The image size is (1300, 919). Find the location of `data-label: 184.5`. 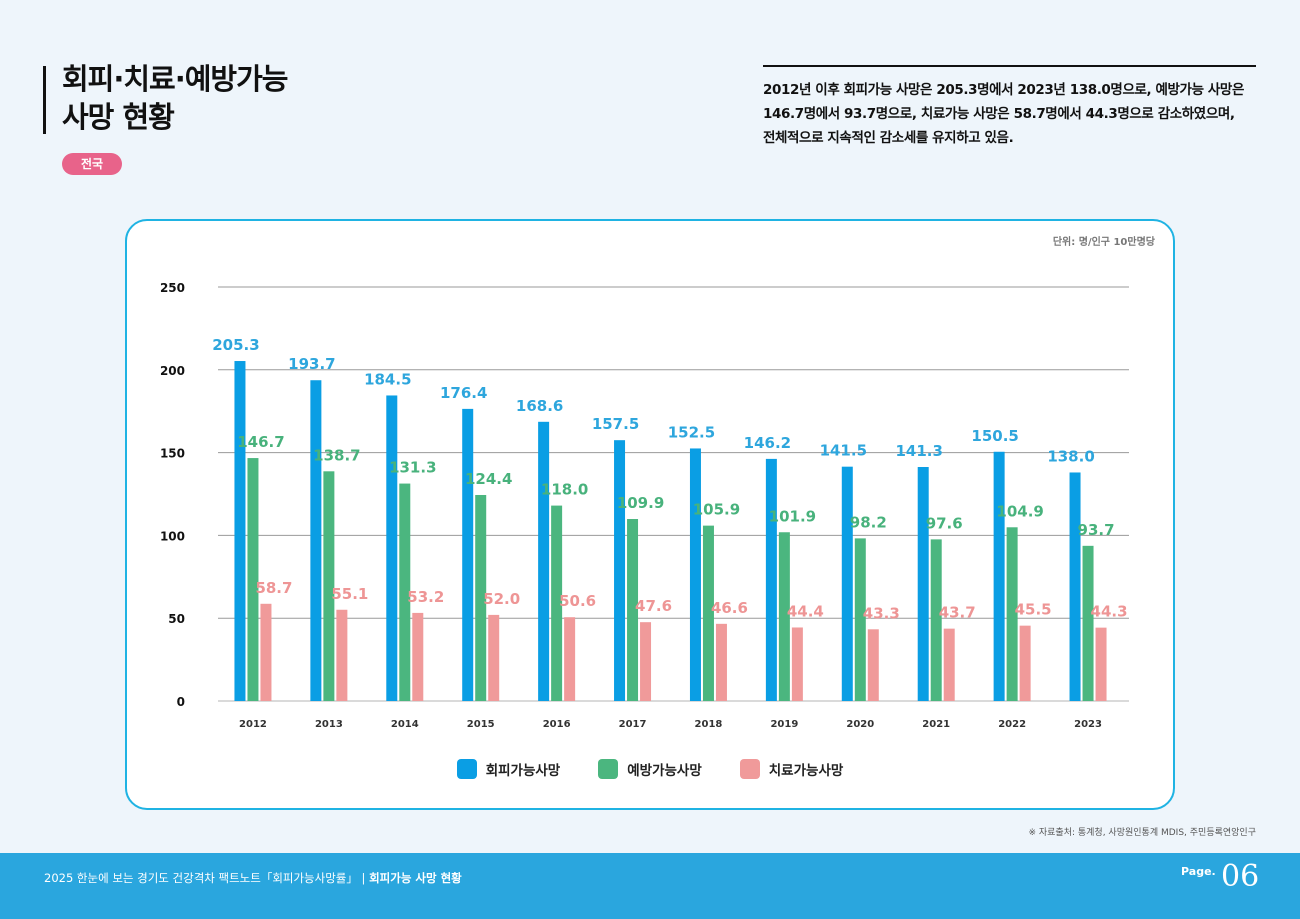

data-label: 184.5 is located at coordinates (387, 379).